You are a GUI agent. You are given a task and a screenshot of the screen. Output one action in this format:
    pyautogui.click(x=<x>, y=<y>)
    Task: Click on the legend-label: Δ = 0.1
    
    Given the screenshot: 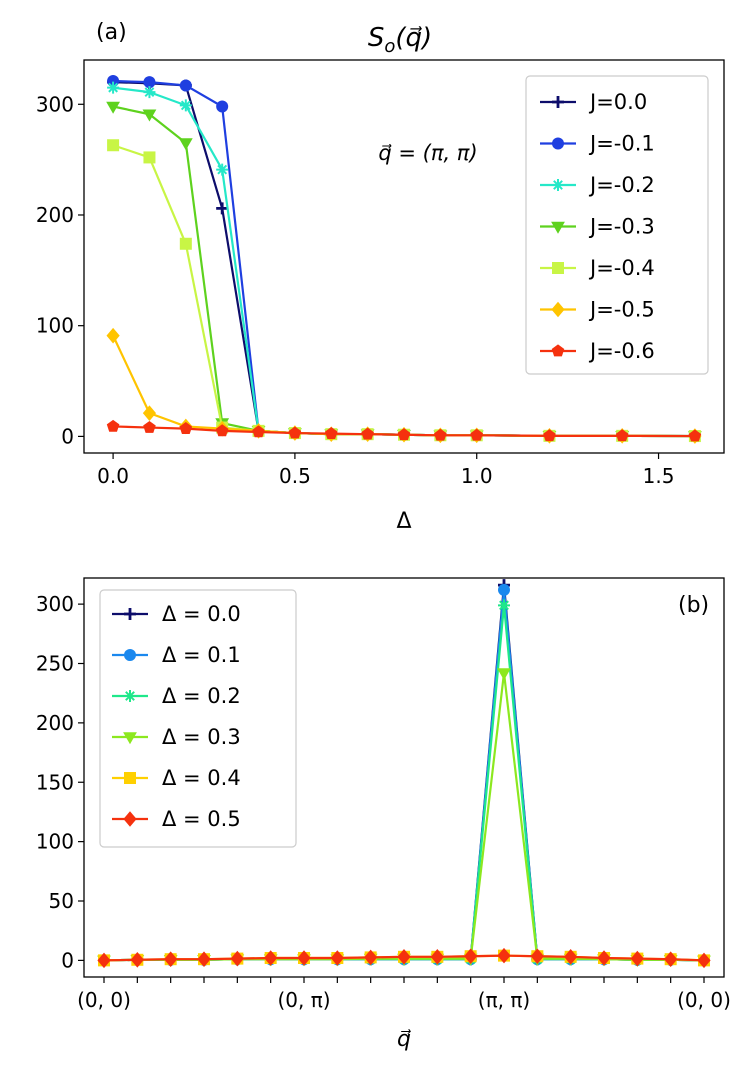 What is the action you would take?
    pyautogui.click(x=201, y=655)
    